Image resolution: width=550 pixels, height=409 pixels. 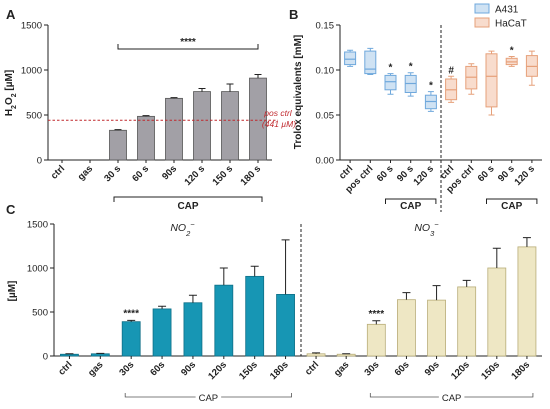 I want to click on y-axis-label: Trolox equivalents [mM], so click(x=298, y=92).